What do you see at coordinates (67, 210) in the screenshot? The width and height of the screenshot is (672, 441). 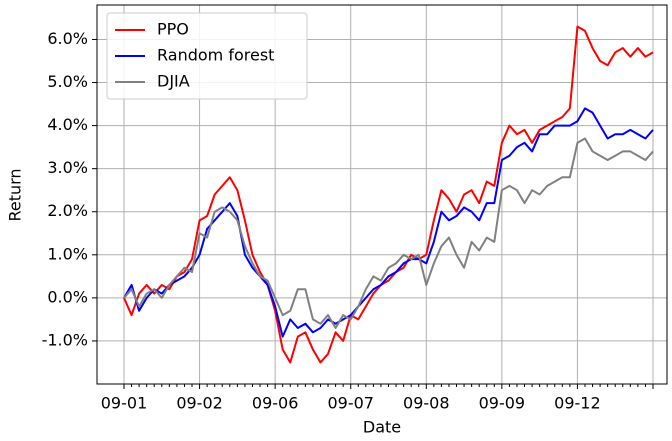 I see `y-tick-label: 2.0%` at bounding box center [67, 210].